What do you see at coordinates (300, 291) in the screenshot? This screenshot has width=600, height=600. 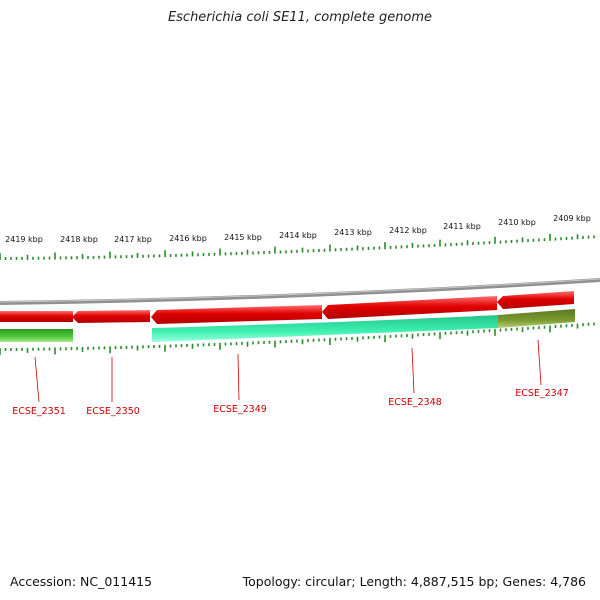 I see `genome-backbone` at bounding box center [300, 291].